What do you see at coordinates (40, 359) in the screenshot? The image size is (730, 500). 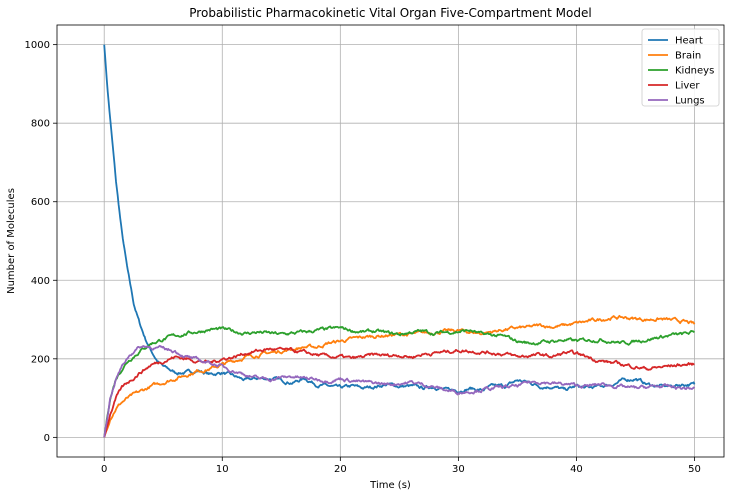 I see `y-tick-label: 200` at bounding box center [40, 359].